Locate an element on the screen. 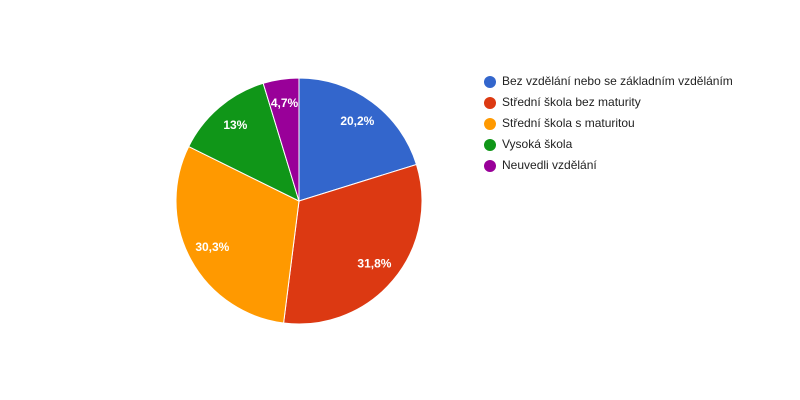 This screenshot has height=400, width=800. legend-label: Střední škola s maturitou is located at coordinates (568, 123).